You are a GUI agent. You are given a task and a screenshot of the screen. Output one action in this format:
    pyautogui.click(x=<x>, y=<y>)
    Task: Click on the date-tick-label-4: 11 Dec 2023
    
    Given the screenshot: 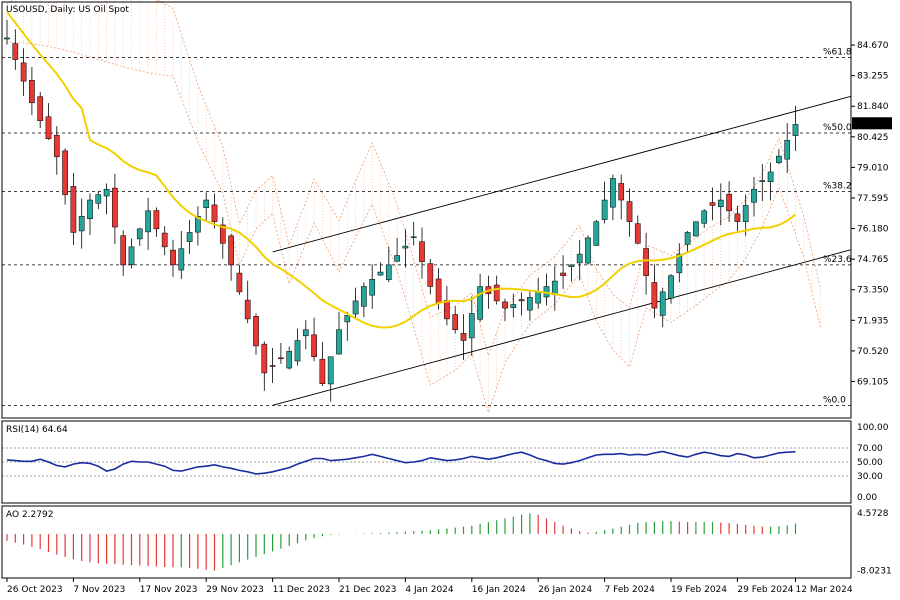 What is the action you would take?
    pyautogui.click(x=302, y=590)
    